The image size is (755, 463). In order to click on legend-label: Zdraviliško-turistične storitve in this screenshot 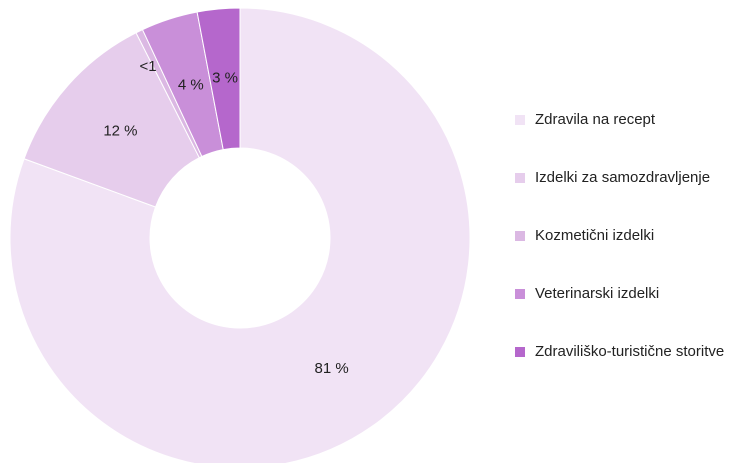, I will do `click(630, 351)`.